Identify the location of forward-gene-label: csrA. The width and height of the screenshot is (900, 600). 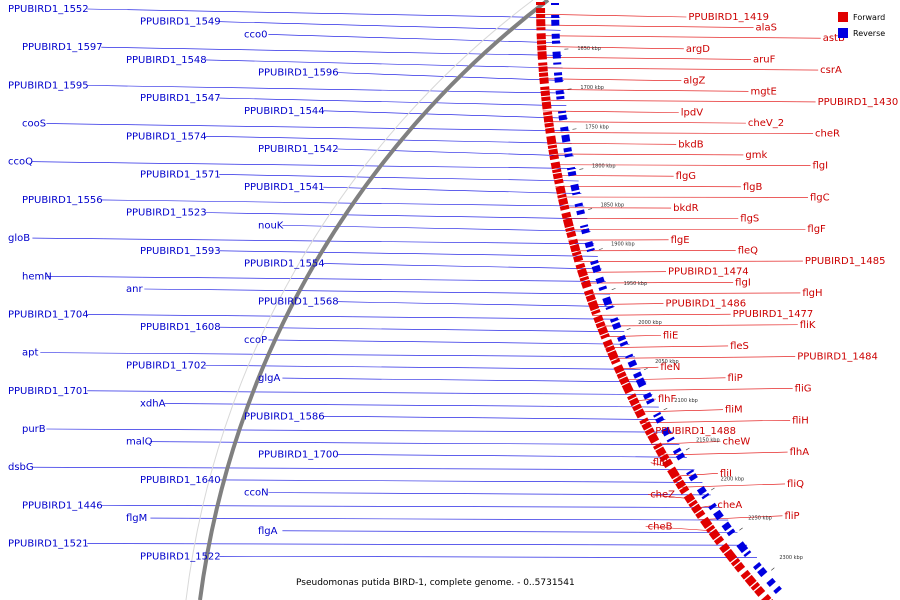
(831, 70).